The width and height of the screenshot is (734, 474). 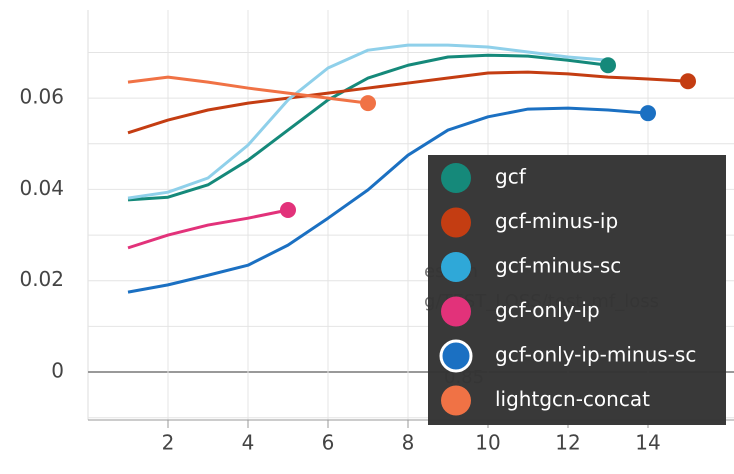 I want to click on x-tick-label: 14, so click(x=647, y=443).